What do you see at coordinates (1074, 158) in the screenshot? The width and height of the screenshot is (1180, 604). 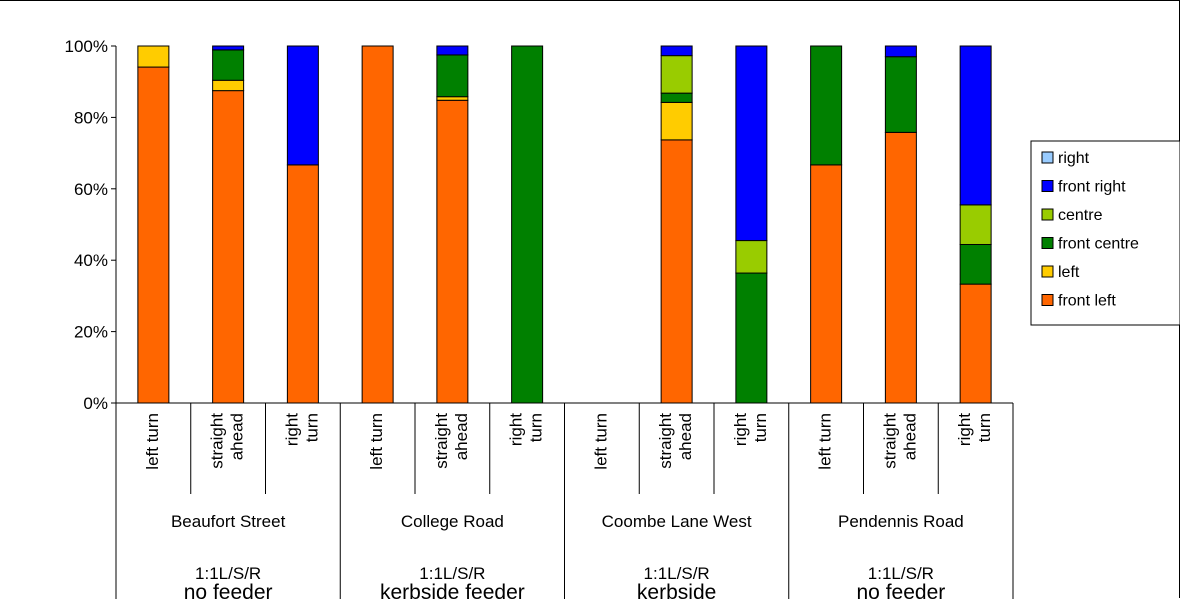 I see `legend-label: right` at bounding box center [1074, 158].